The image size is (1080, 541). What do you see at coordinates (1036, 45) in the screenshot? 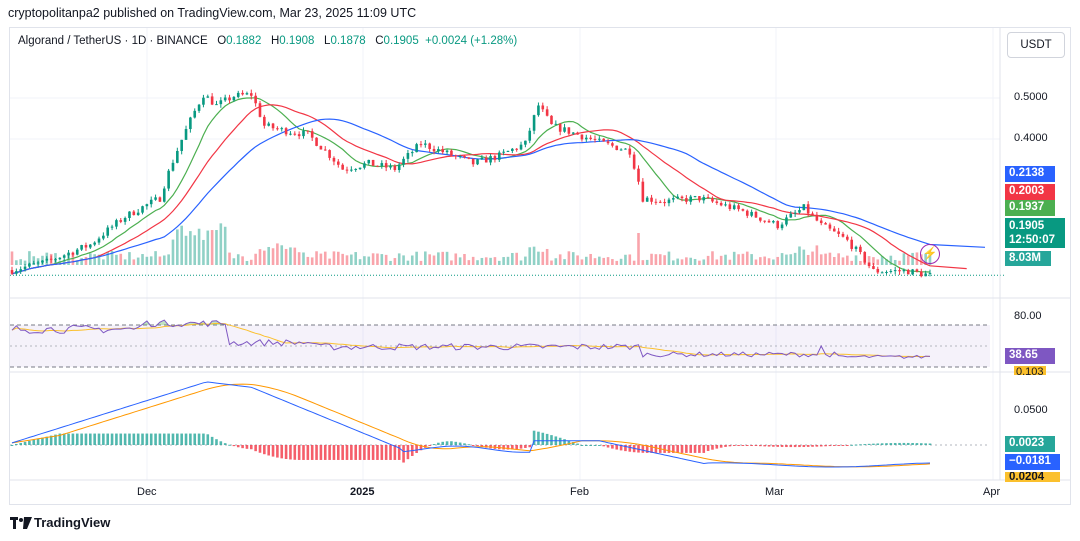
I see `currency-button: USDT` at bounding box center [1036, 45].